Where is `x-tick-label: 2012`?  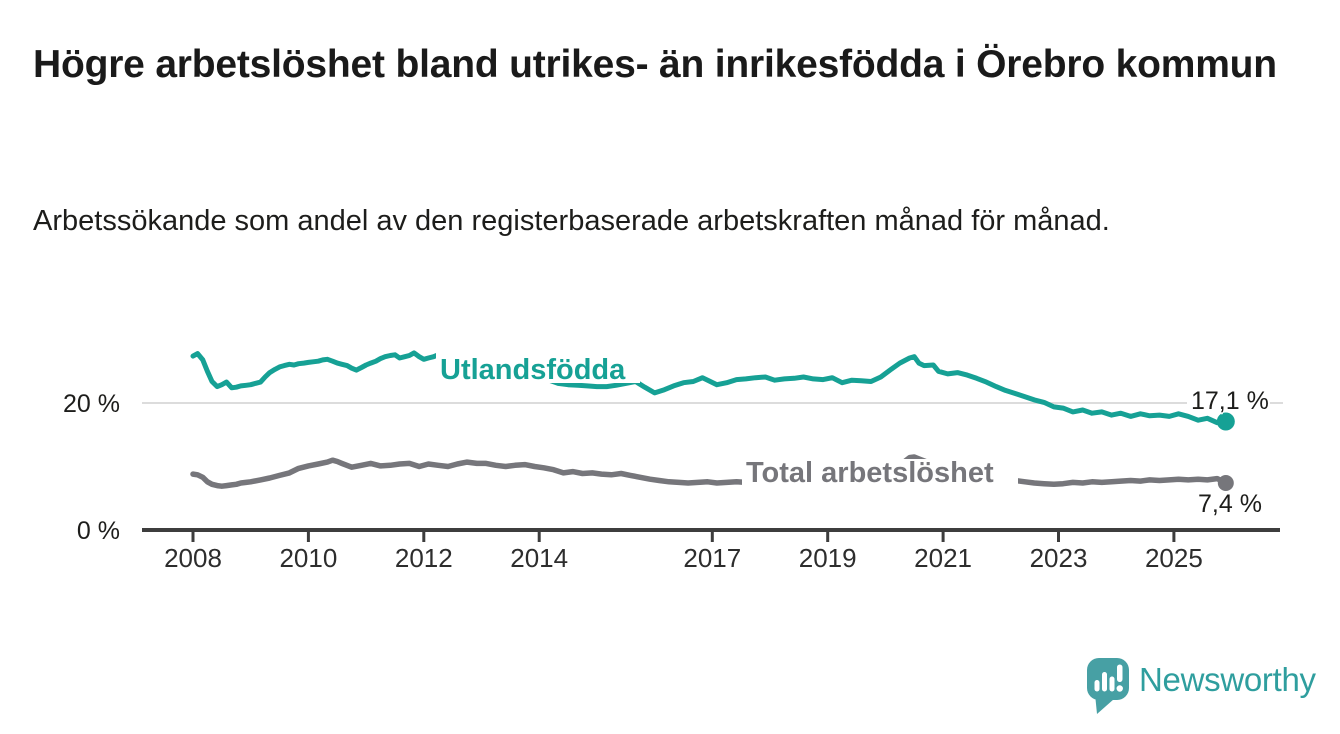
x-tick-label: 2012 is located at coordinates (423, 558).